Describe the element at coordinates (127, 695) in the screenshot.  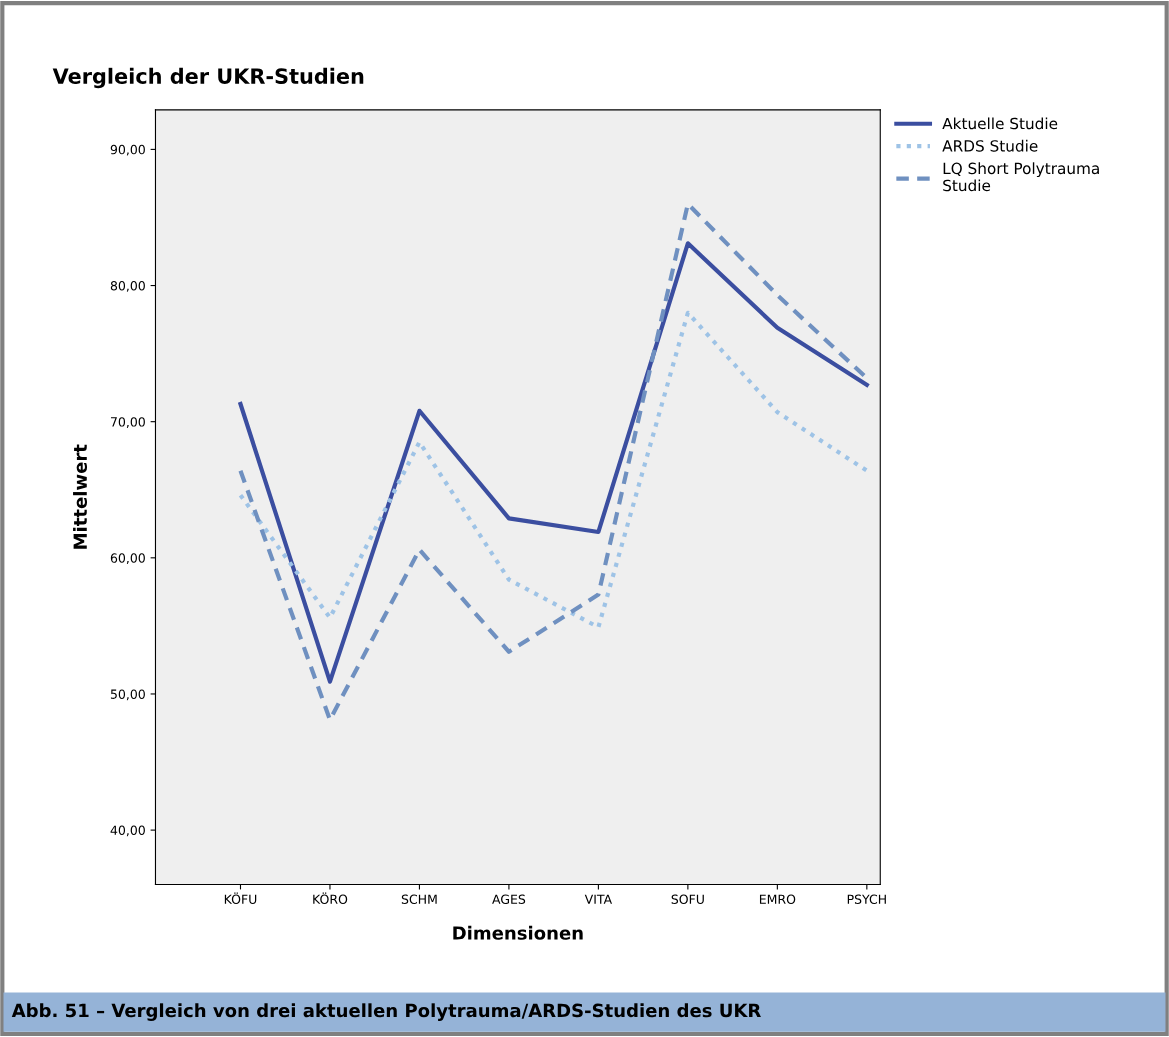
I see `y-tick-label: 50,00` at that location.